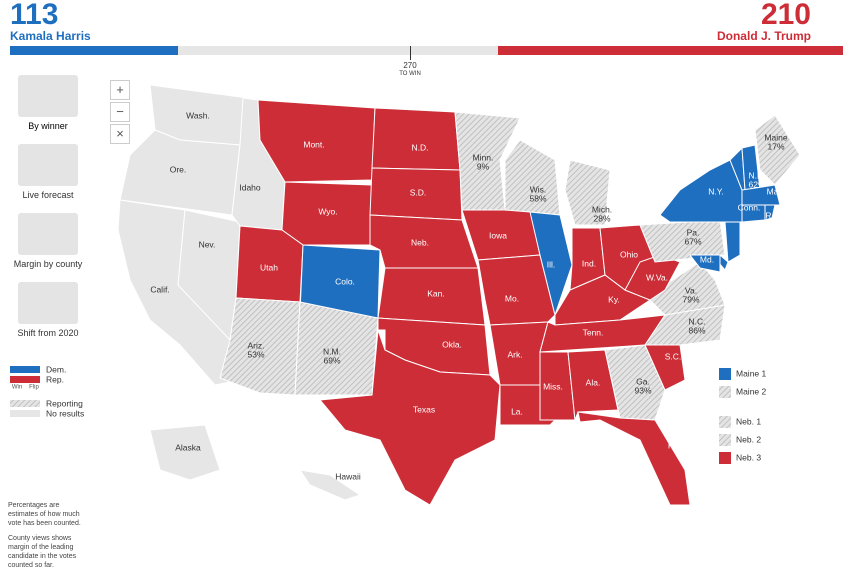  I want to click on legend-label: Rep., so click(55, 379).